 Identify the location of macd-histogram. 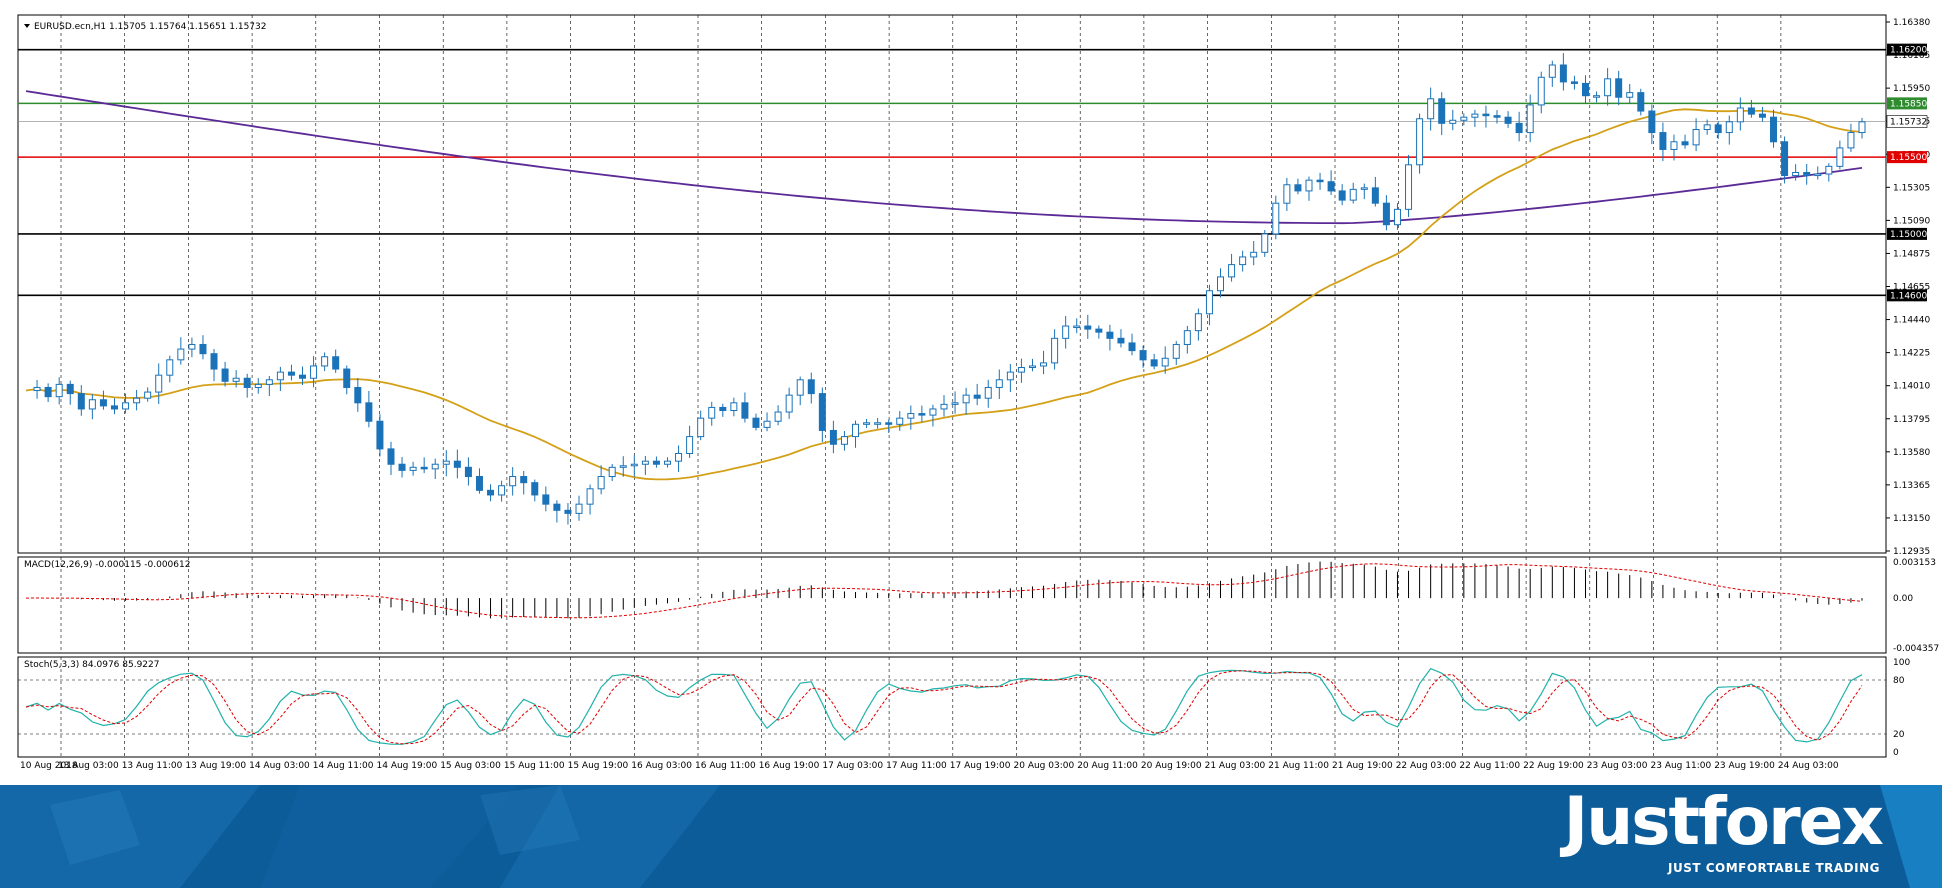
(944, 590).